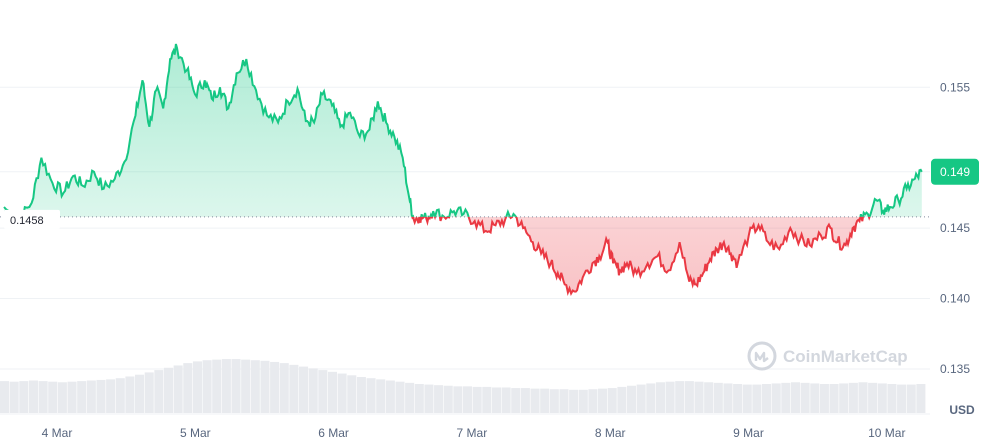 This screenshot has width=989, height=440. I want to click on volume-bars, so click(463, 386).